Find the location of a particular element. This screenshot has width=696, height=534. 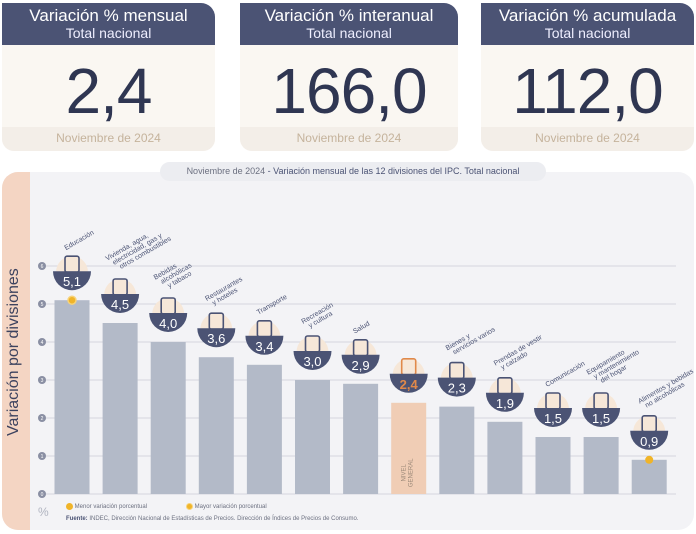

card-value: 166,0 is located at coordinates (349, 91).